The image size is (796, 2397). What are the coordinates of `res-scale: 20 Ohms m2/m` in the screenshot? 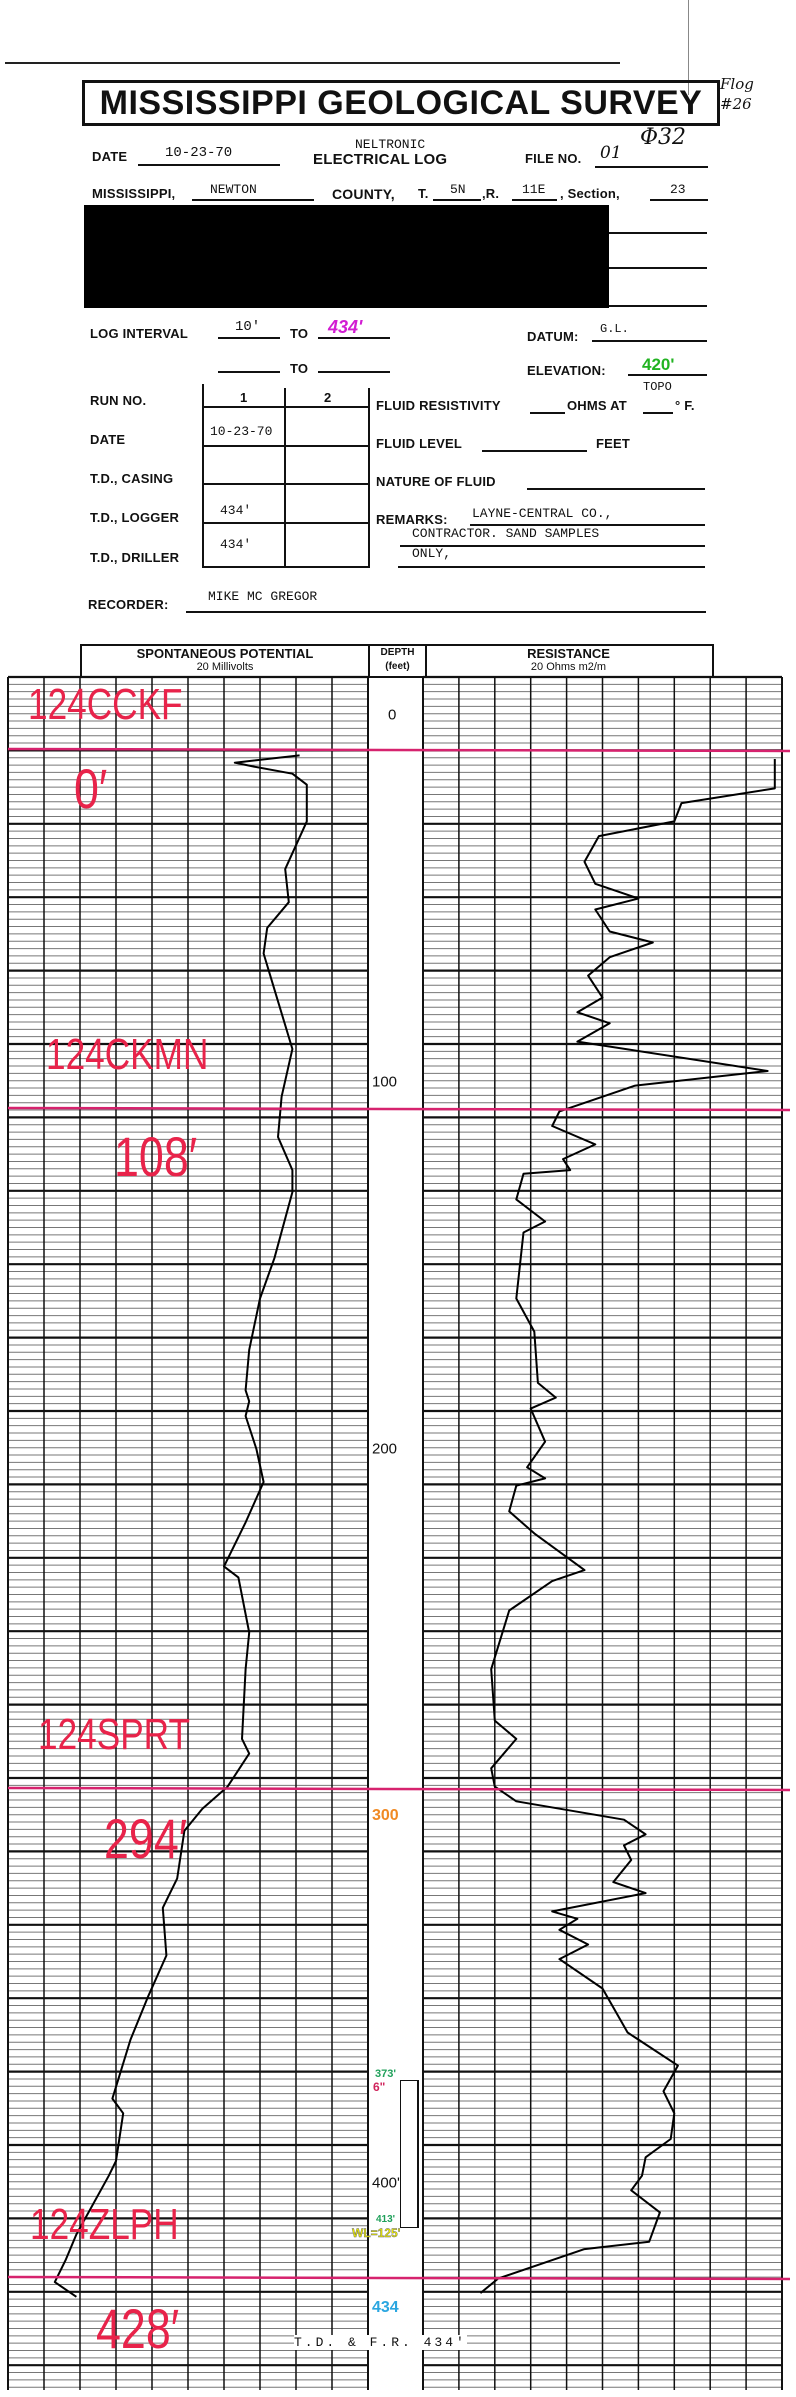 It's located at (568, 667).